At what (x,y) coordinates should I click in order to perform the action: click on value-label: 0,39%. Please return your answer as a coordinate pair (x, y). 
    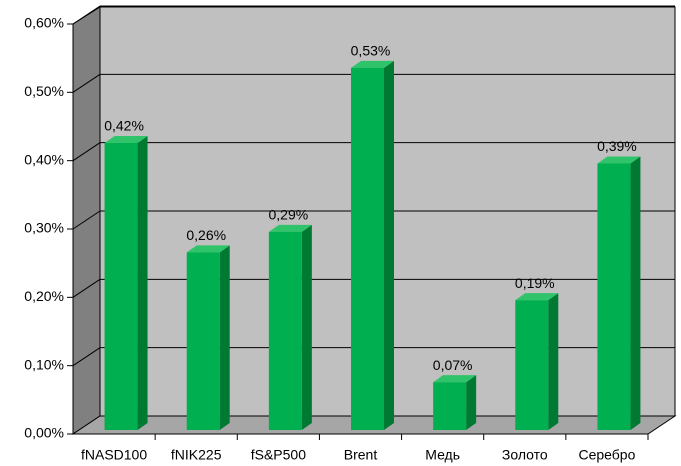
    Looking at the image, I should click on (617, 146).